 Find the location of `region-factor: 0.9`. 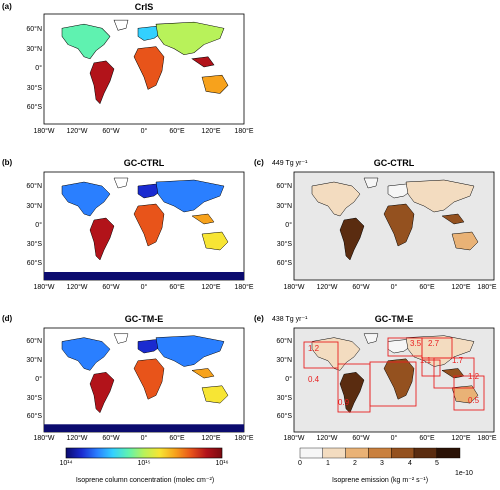

region-factor: 0.9 is located at coordinates (344, 402).